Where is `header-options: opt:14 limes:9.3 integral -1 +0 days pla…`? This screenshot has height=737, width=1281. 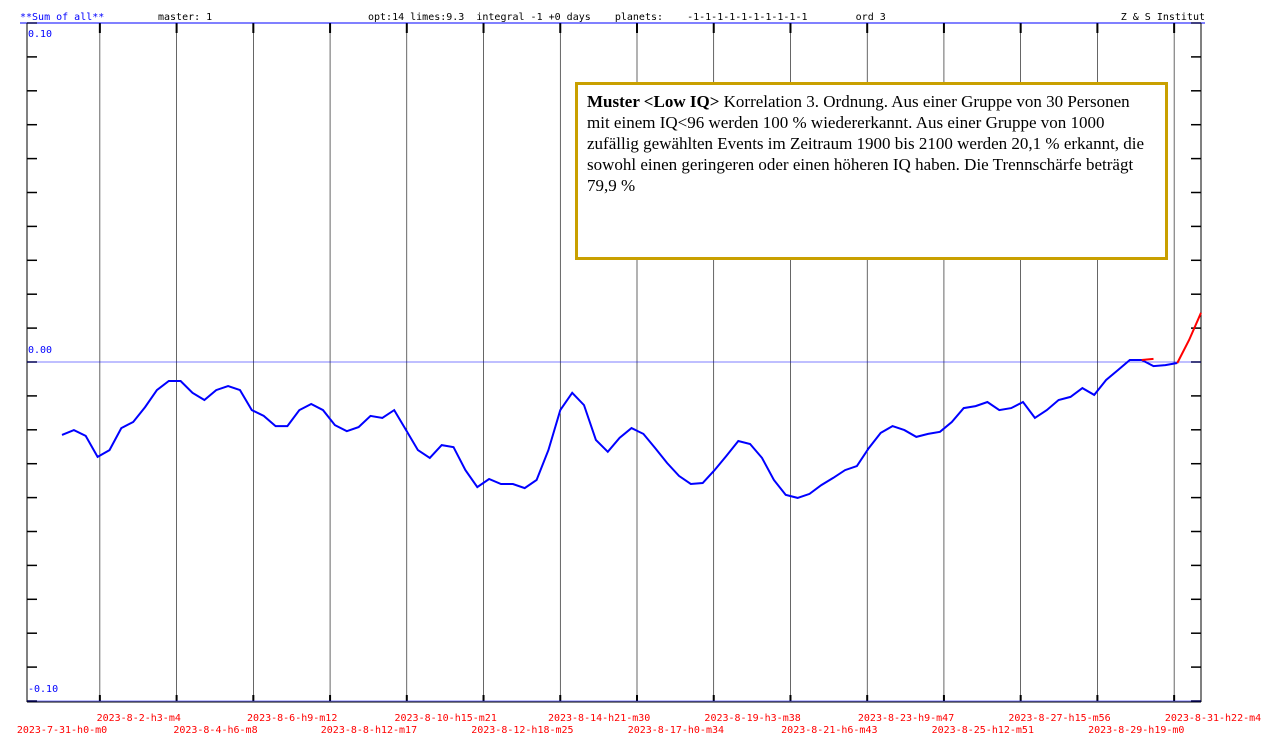
header-options: opt:14 limes:9.3 integral -1 +0 days pla… is located at coordinates (627, 17).